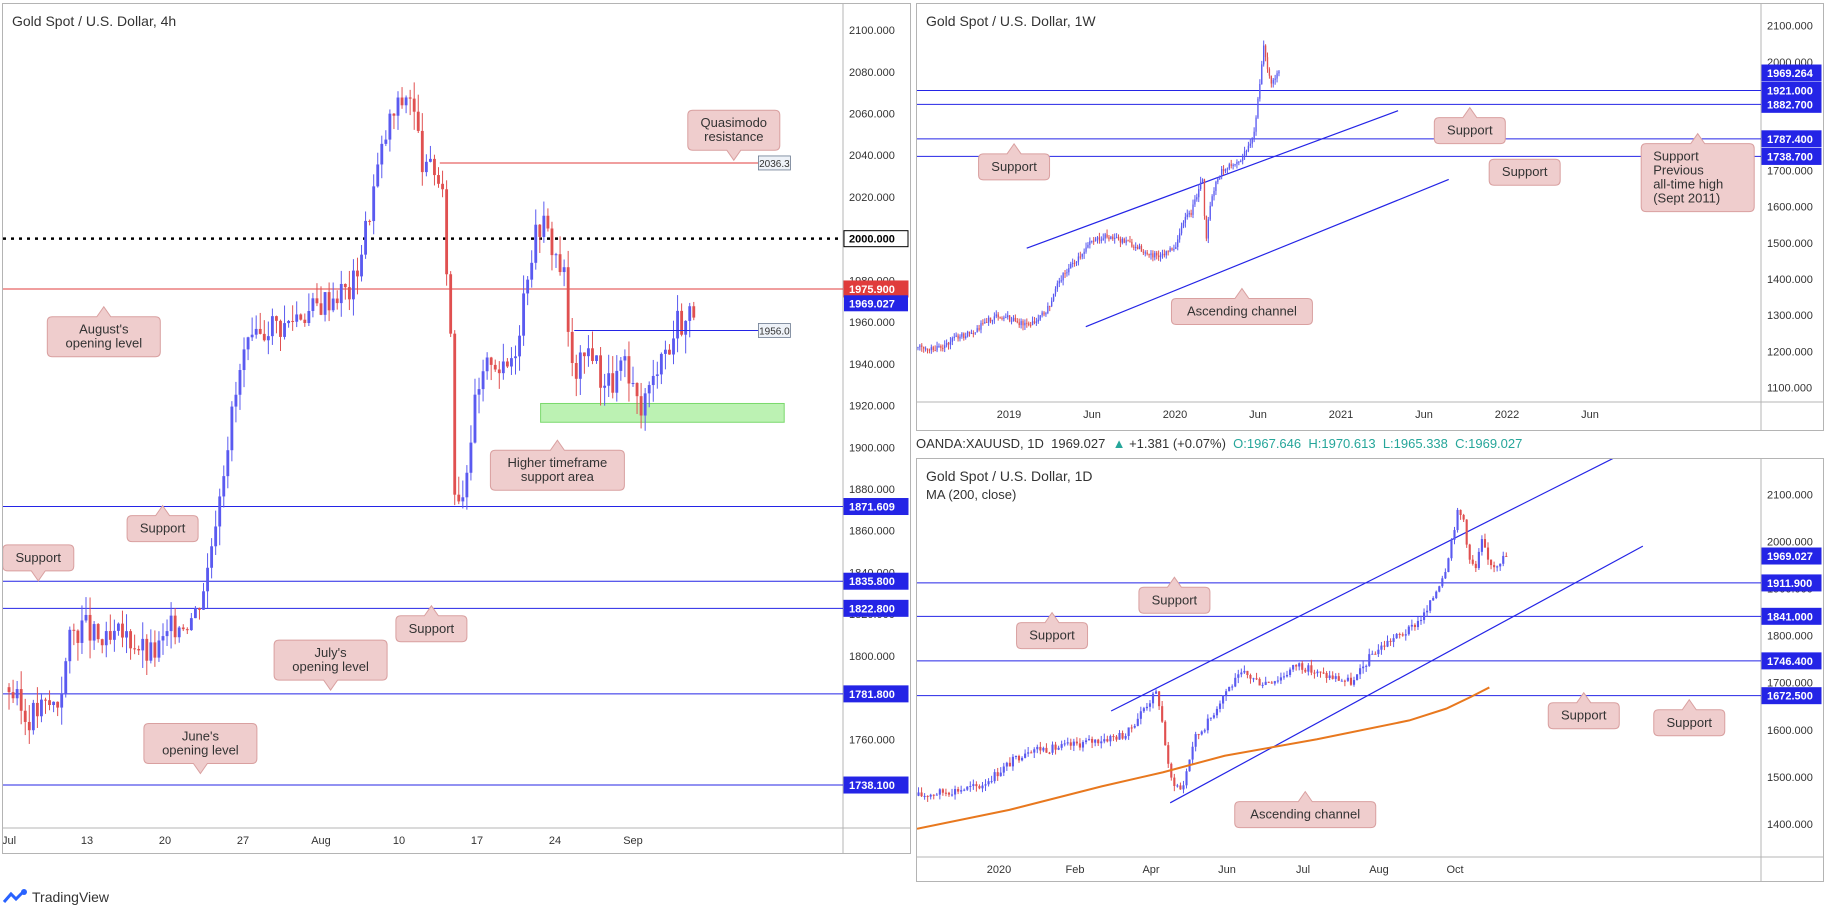 The width and height of the screenshot is (1826, 911). Describe the element at coordinates (1790, 208) in the screenshot. I see `y-tick-label: 1600.000` at that location.